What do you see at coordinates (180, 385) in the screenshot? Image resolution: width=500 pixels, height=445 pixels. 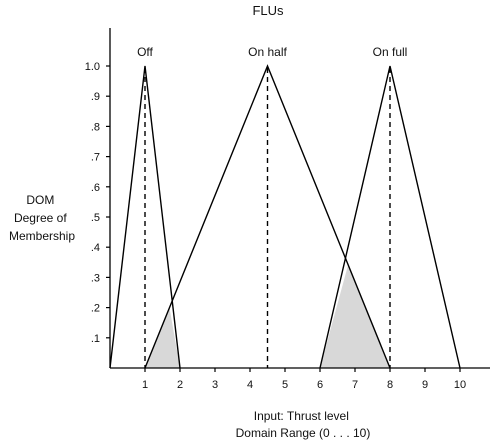 I see `x-tick-label: 2` at bounding box center [180, 385].